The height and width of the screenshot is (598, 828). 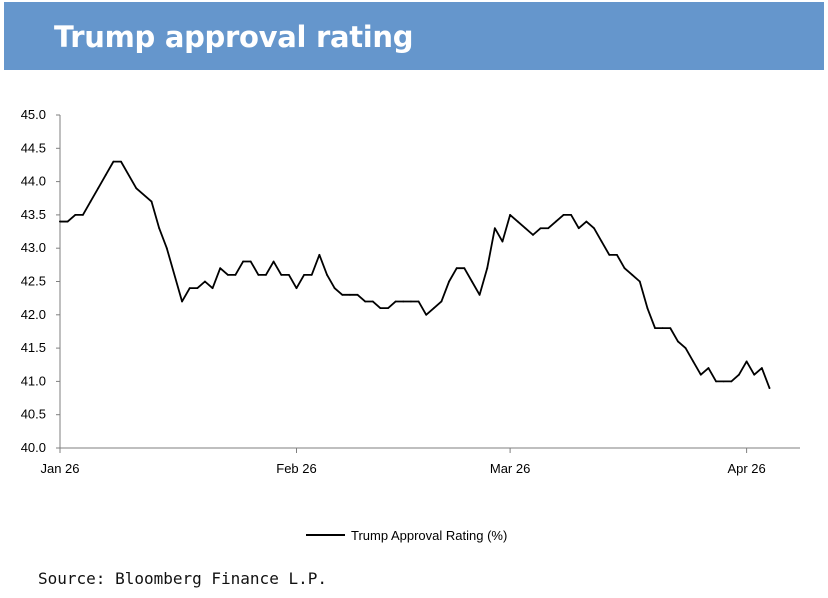 I want to click on y-tick-label: 41.5, so click(x=33, y=347).